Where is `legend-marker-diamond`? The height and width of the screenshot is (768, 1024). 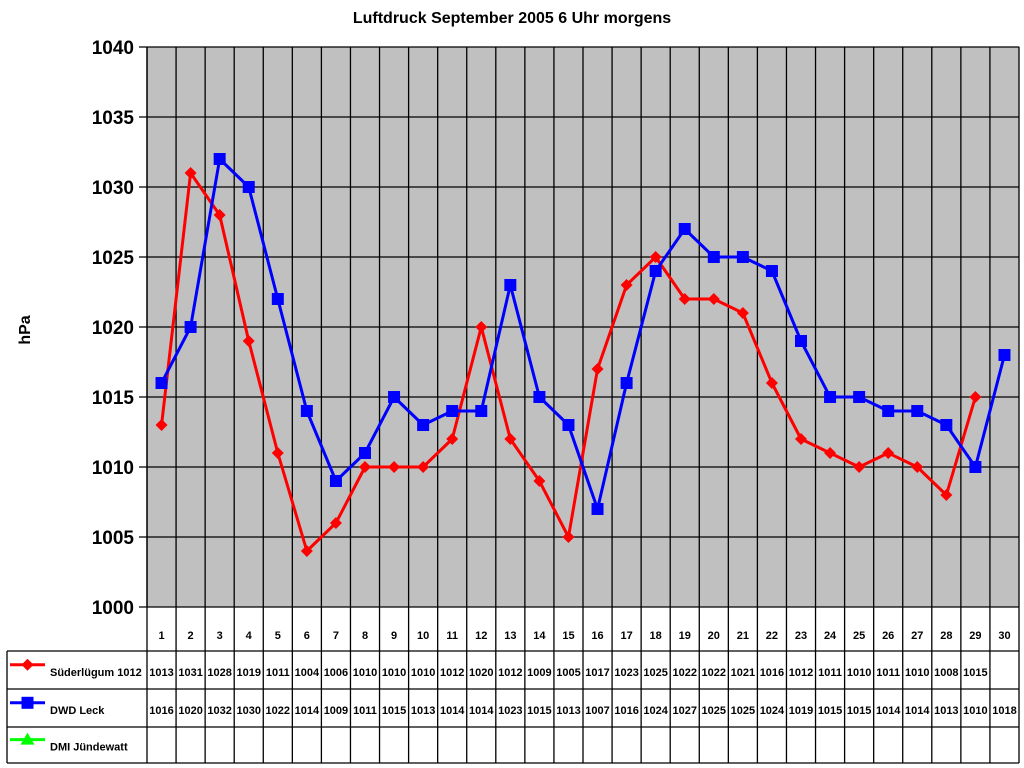 legend-marker-diamond is located at coordinates (27, 664).